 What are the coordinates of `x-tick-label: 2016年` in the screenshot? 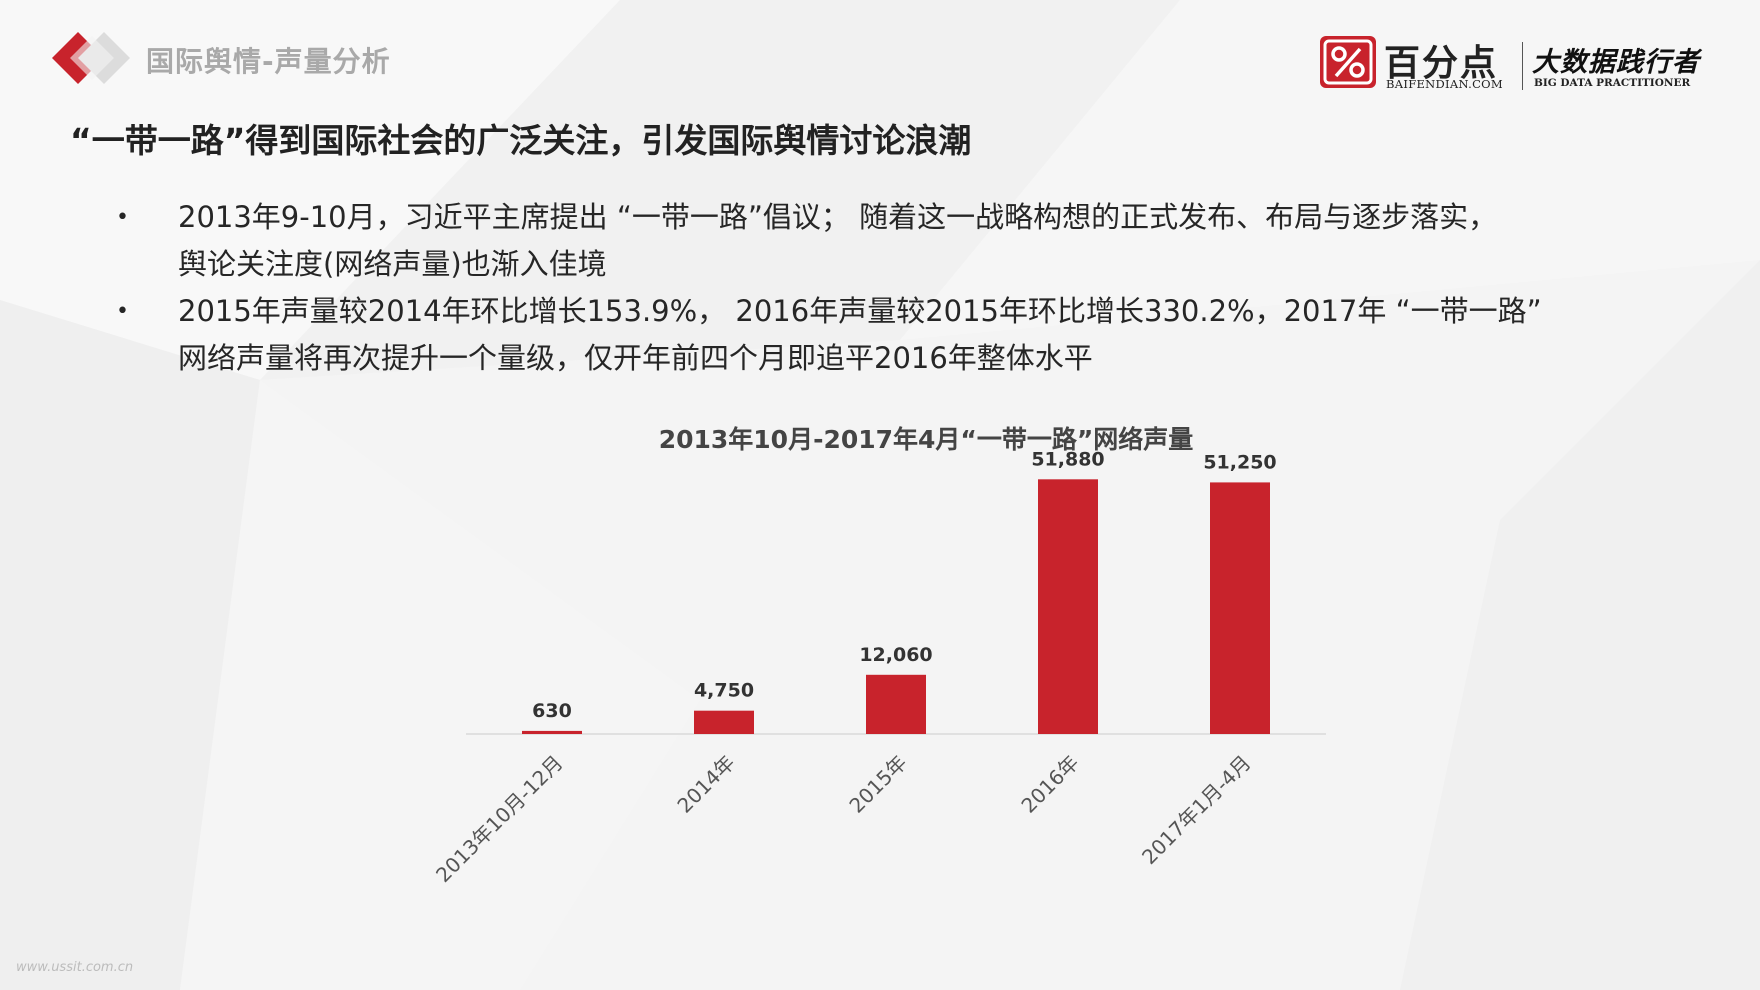 It's located at (1049, 784).